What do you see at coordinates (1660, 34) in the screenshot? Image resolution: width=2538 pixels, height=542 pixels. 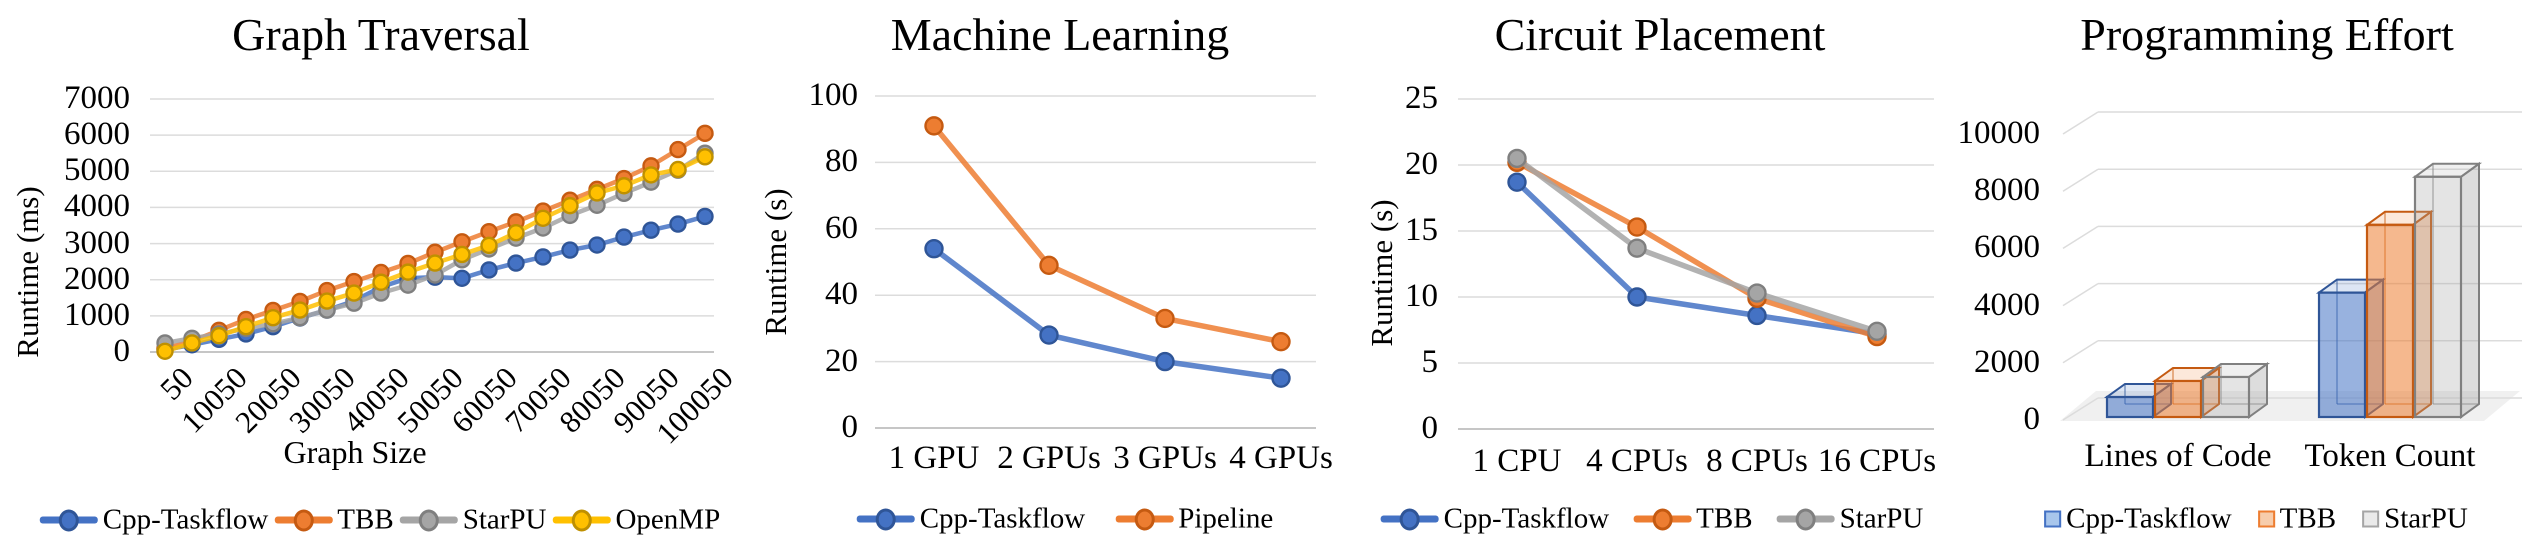 I see `chart-title-circuit-placement: Circuit Placement` at bounding box center [1660, 34].